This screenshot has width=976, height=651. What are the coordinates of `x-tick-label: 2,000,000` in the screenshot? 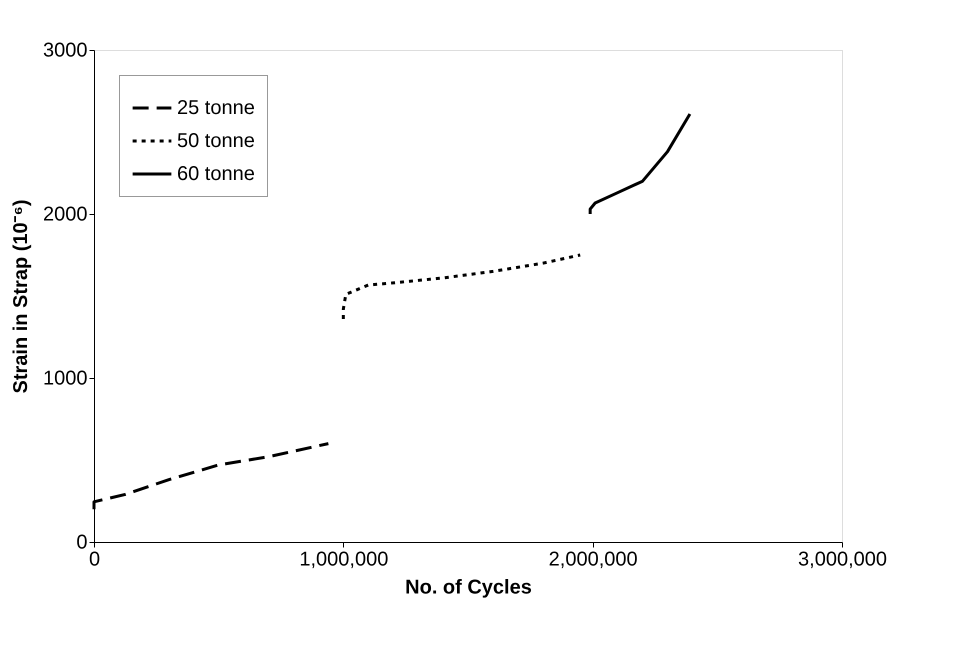 It's located at (593, 559).